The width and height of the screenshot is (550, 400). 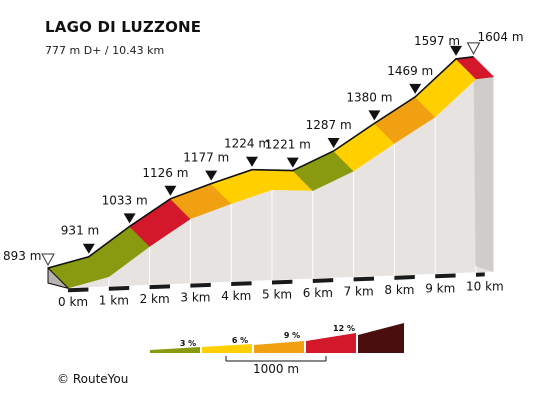 I want to click on elevation-label: 1126 m, so click(x=165, y=173).